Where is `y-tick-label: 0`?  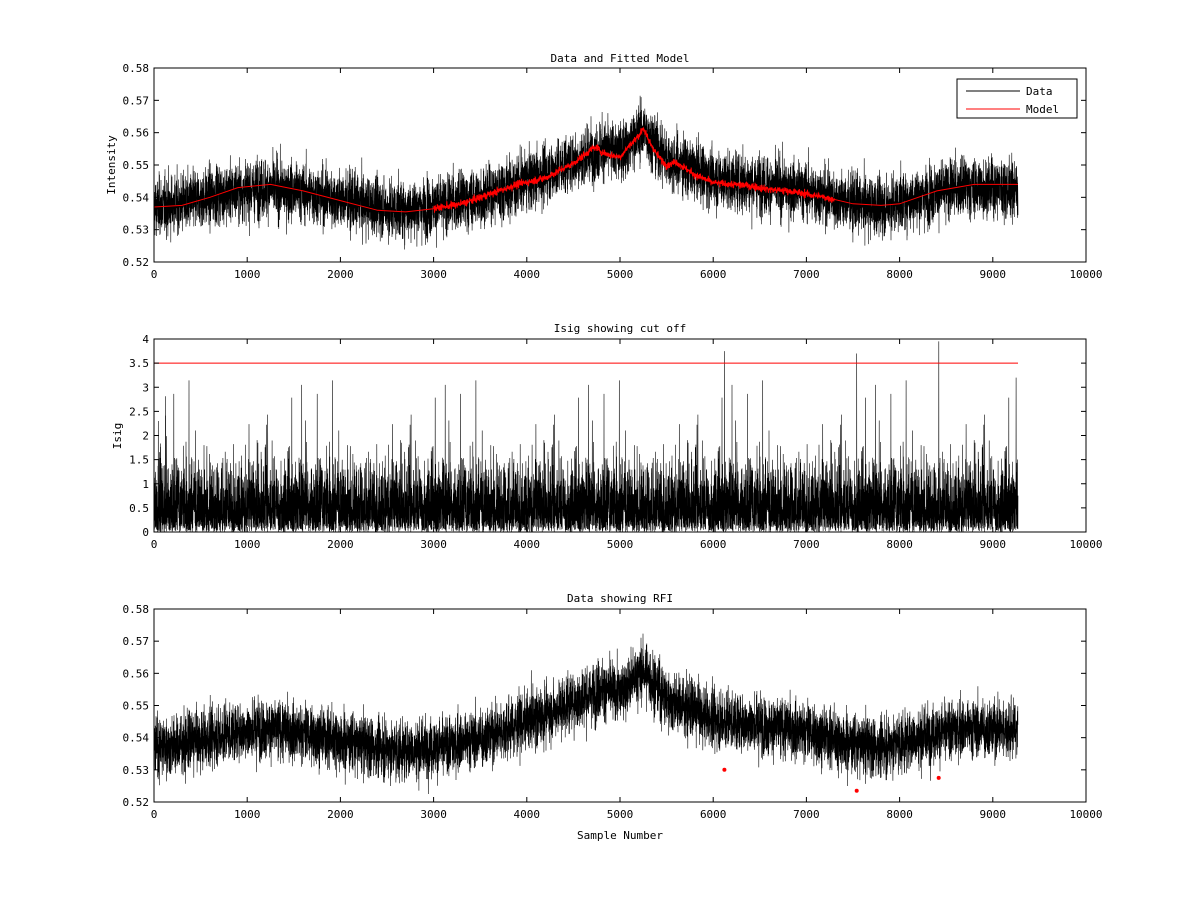 y-tick-label: 0 is located at coordinates (145, 532).